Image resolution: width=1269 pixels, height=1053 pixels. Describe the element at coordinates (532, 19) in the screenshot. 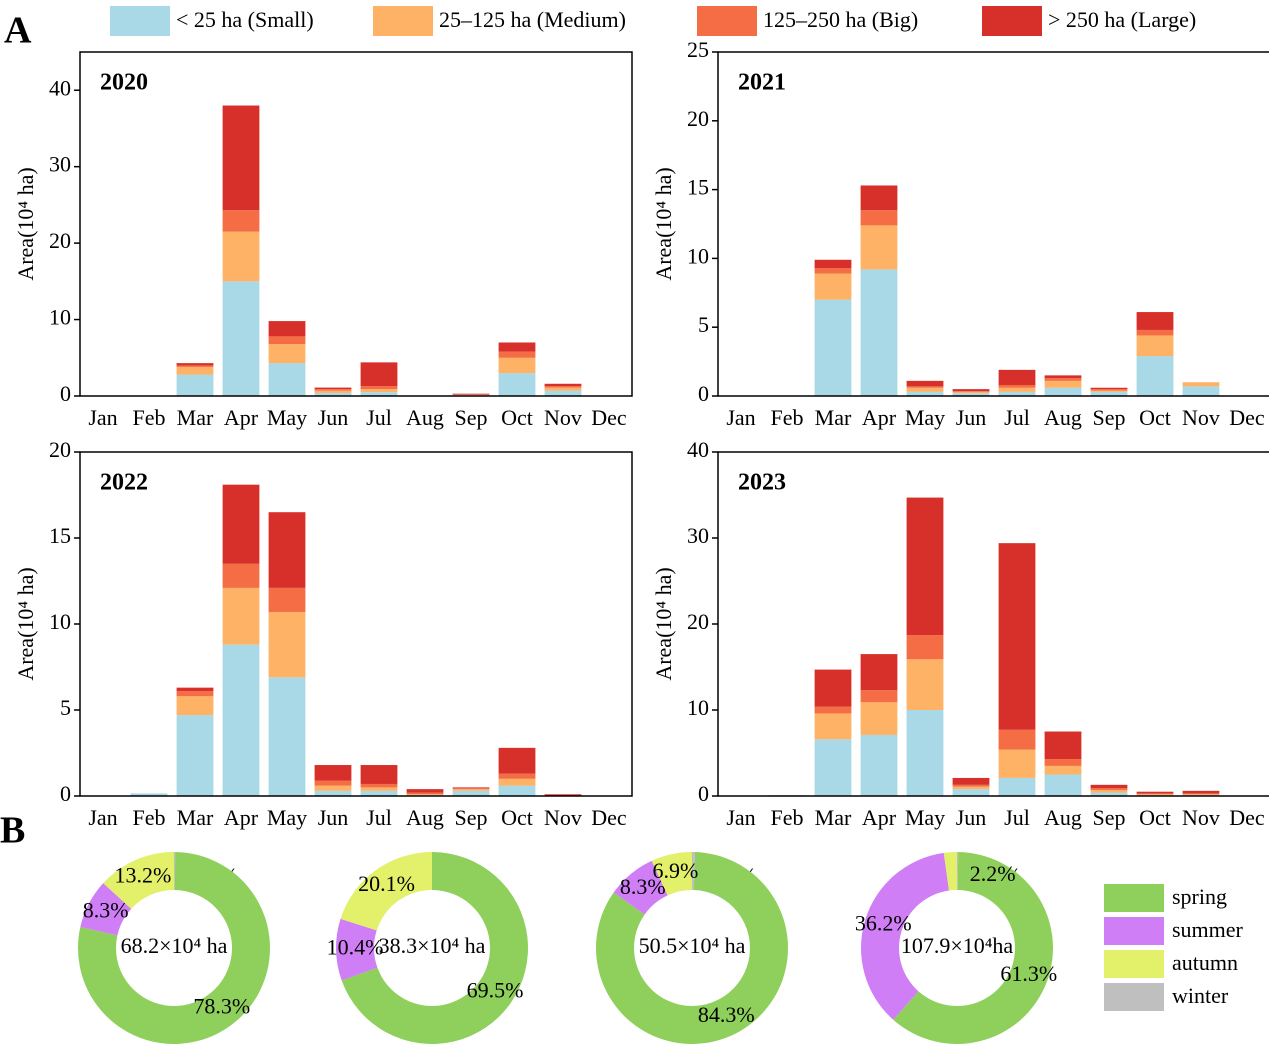

I see `legend-label: 25–125 ha (Medium)` at that location.